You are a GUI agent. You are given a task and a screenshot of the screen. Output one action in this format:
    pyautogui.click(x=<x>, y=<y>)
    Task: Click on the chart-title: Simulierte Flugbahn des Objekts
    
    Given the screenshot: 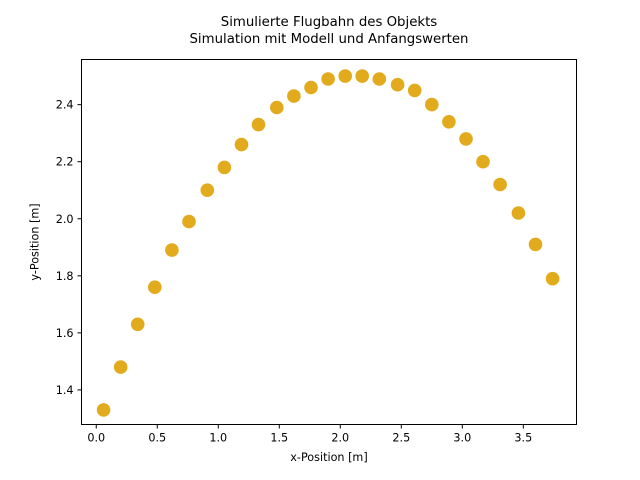 What is the action you would take?
    pyautogui.click(x=329, y=22)
    